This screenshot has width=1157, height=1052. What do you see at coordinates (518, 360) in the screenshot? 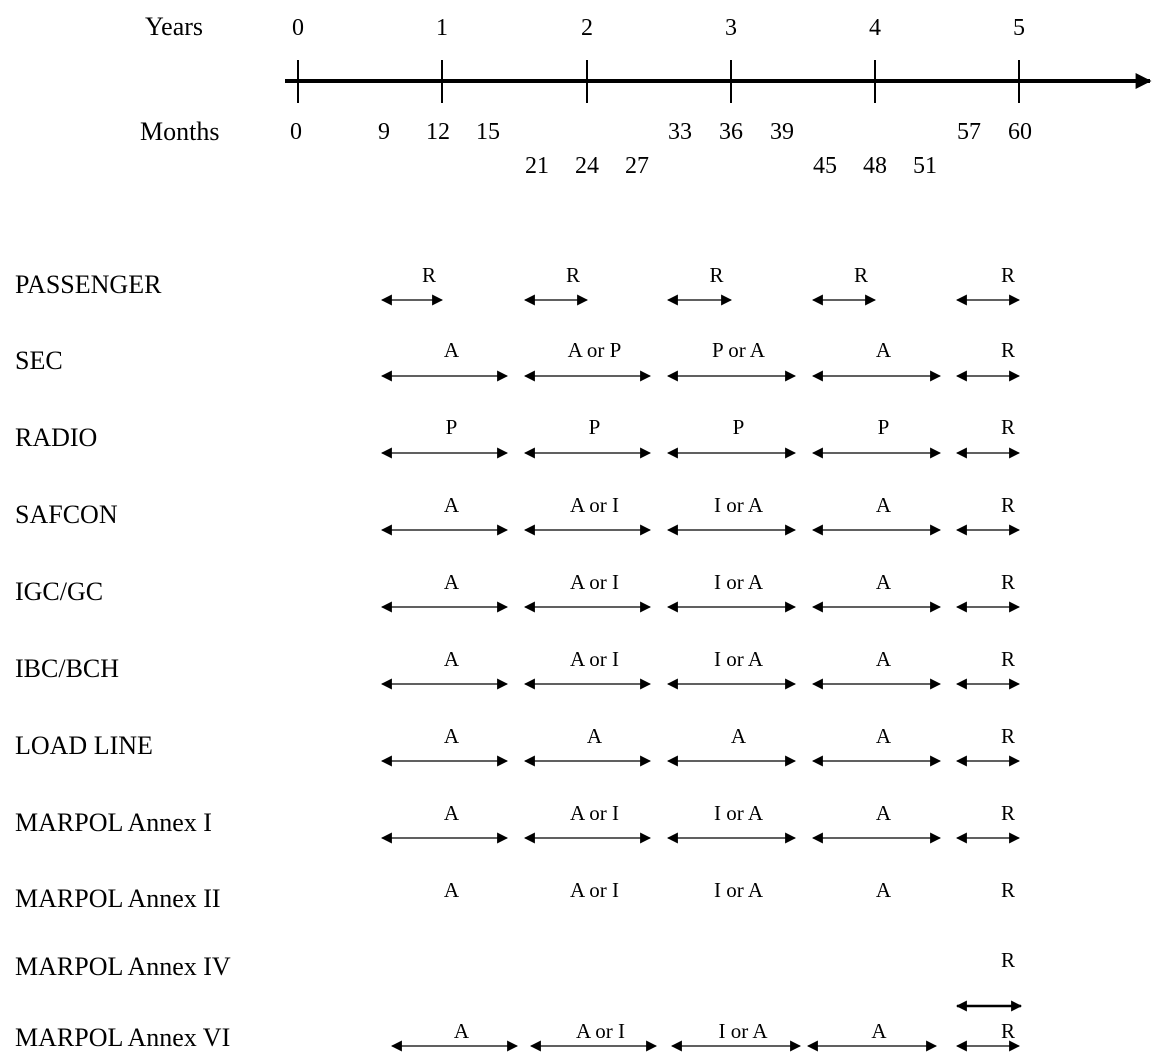
I see `row-sec: SEC A A or P P or A A R` at bounding box center [518, 360].